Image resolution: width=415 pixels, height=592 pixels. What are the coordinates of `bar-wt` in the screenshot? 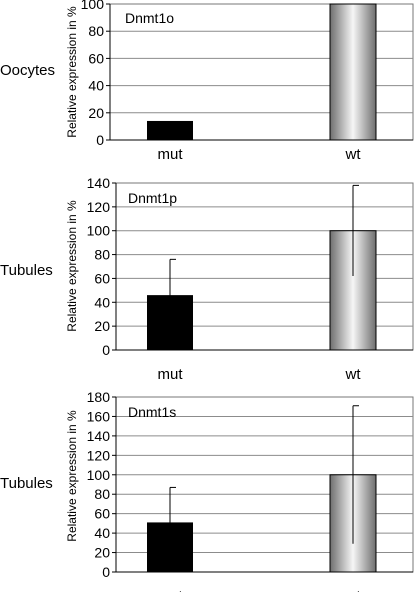 It's located at (353, 72).